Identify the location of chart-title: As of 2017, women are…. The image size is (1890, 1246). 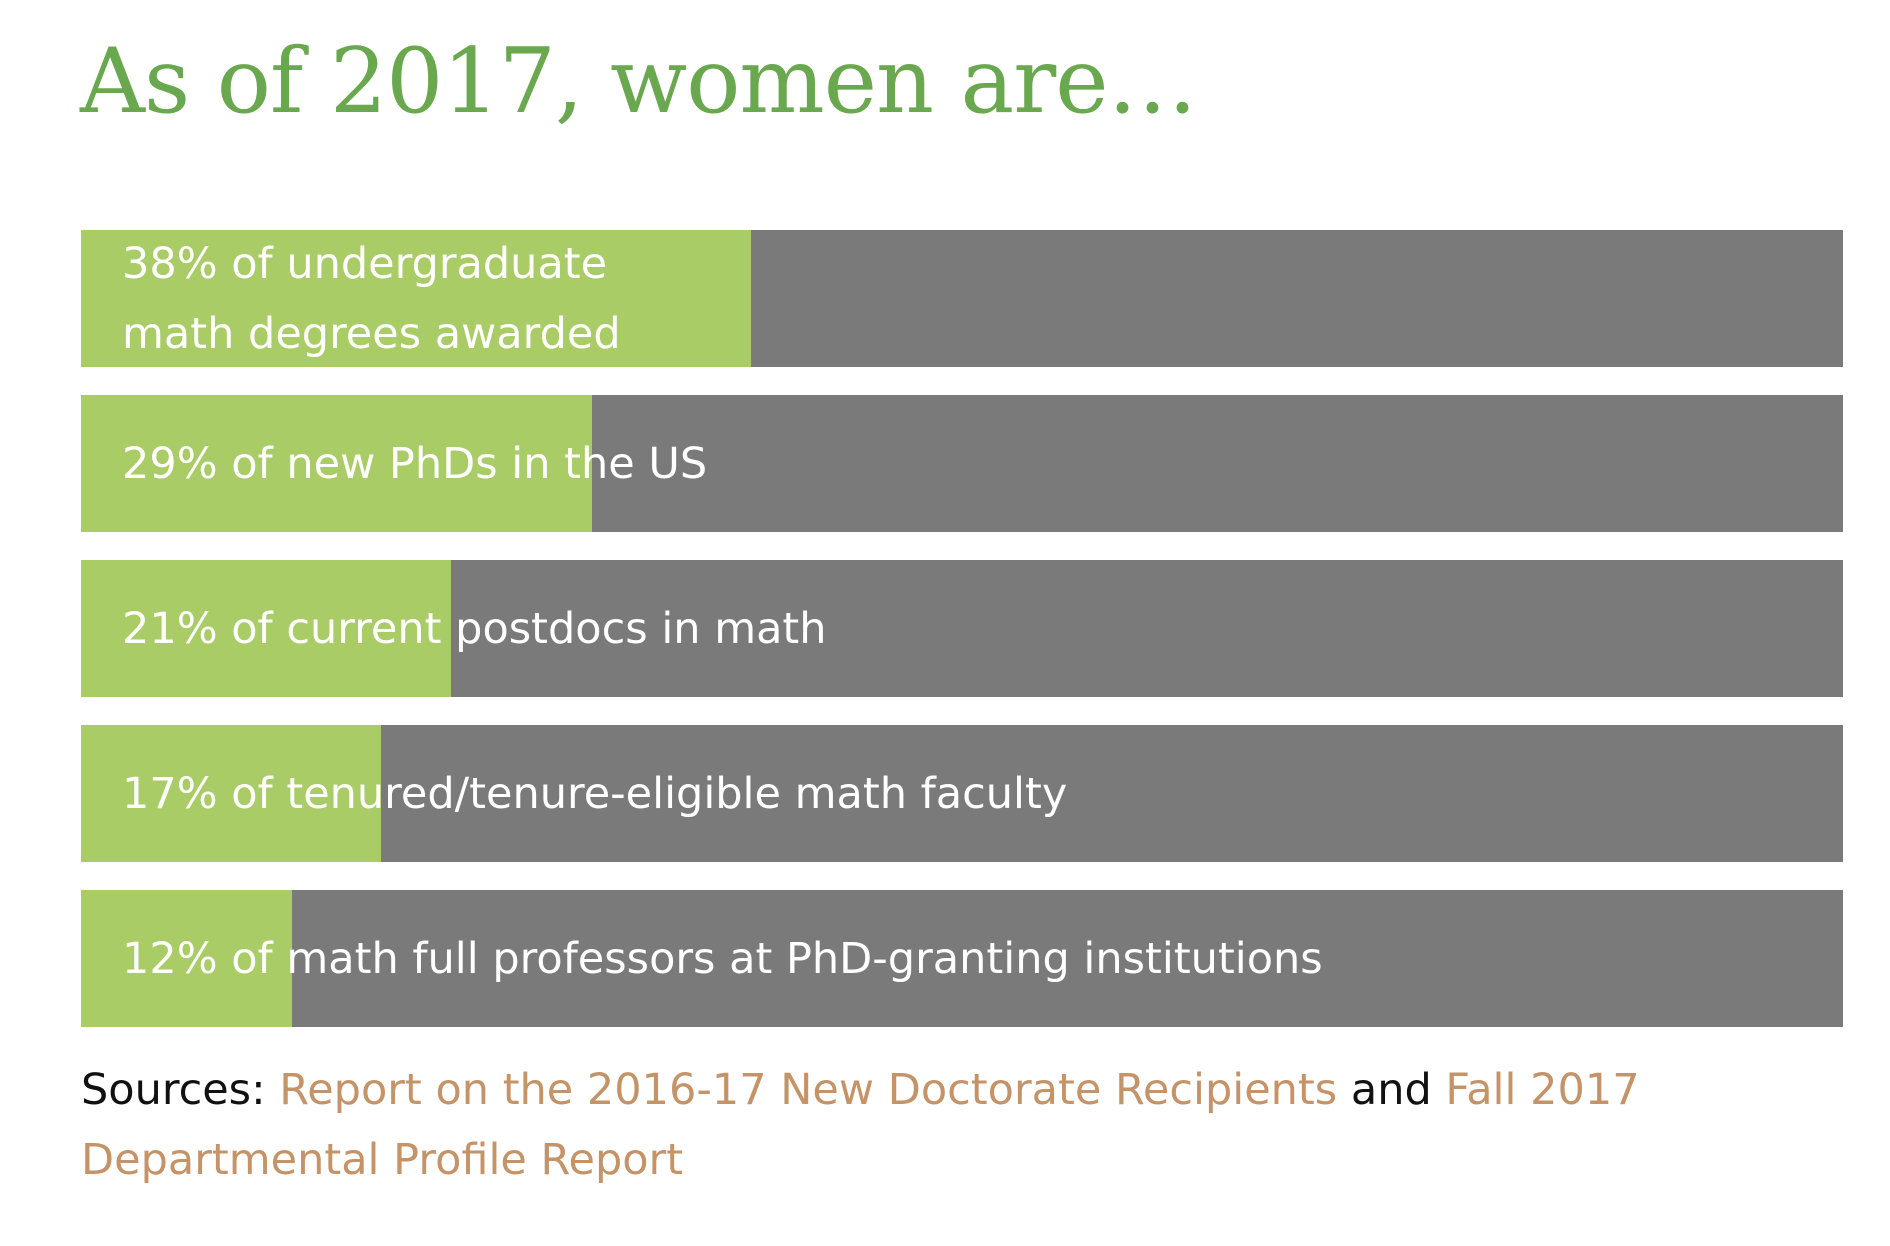
(638, 81).